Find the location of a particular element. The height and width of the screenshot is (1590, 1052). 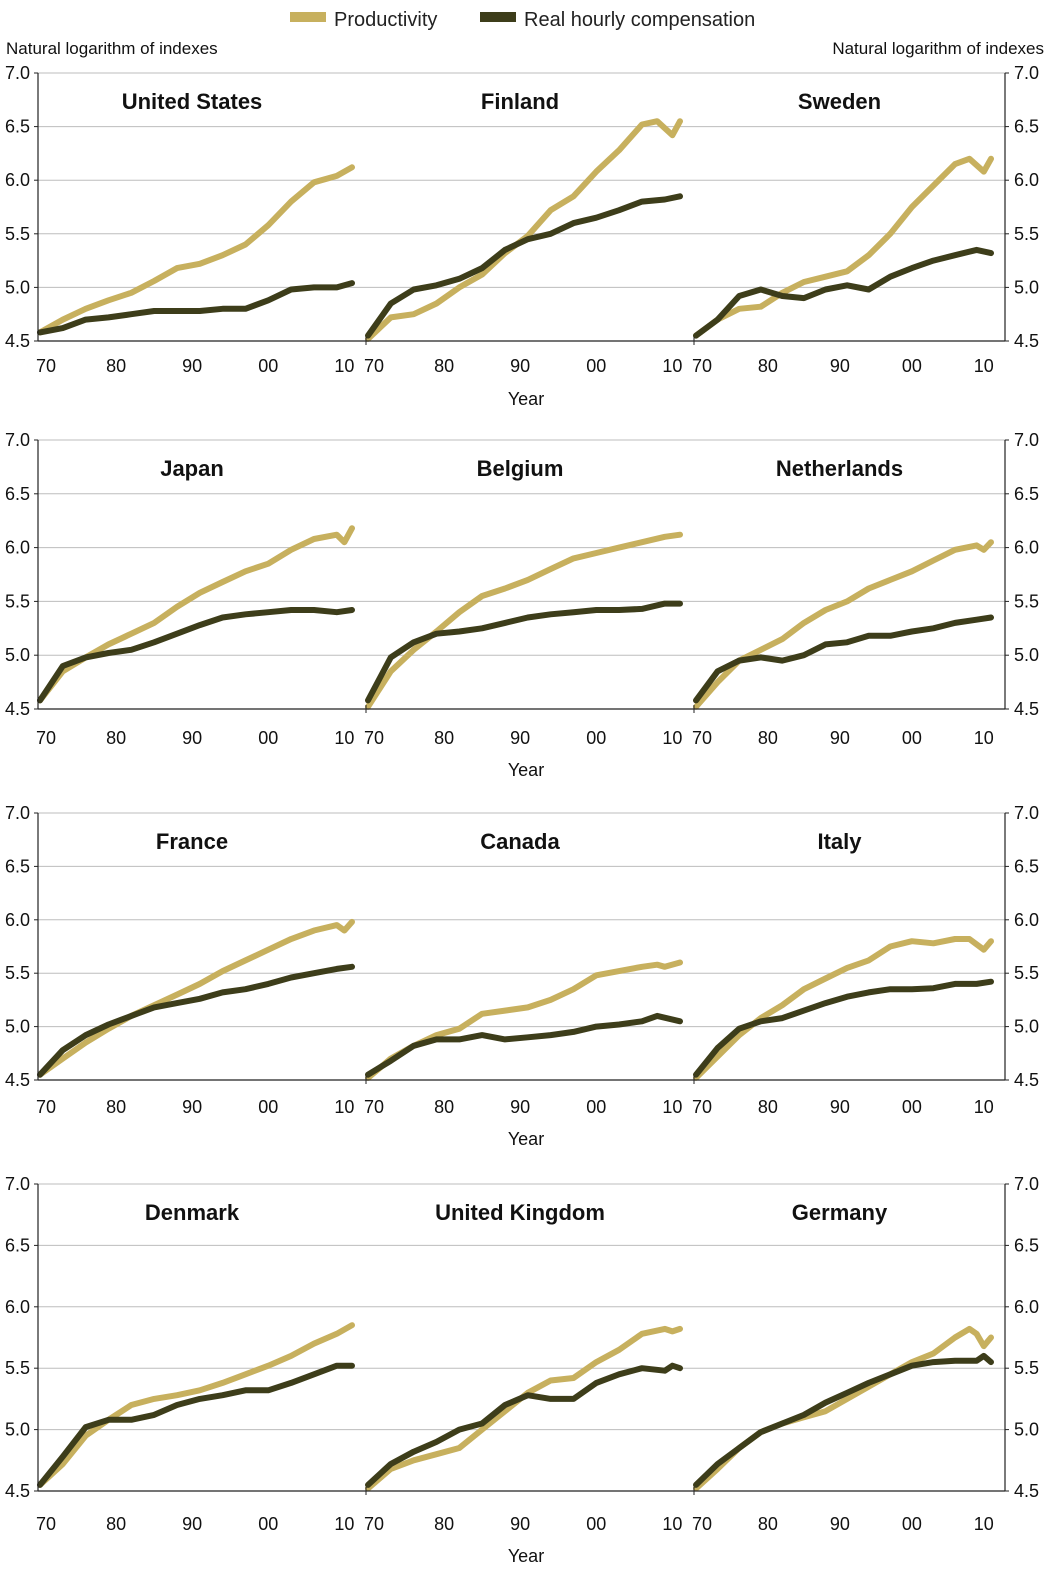

panel-title: Canada is located at coordinates (520, 841).